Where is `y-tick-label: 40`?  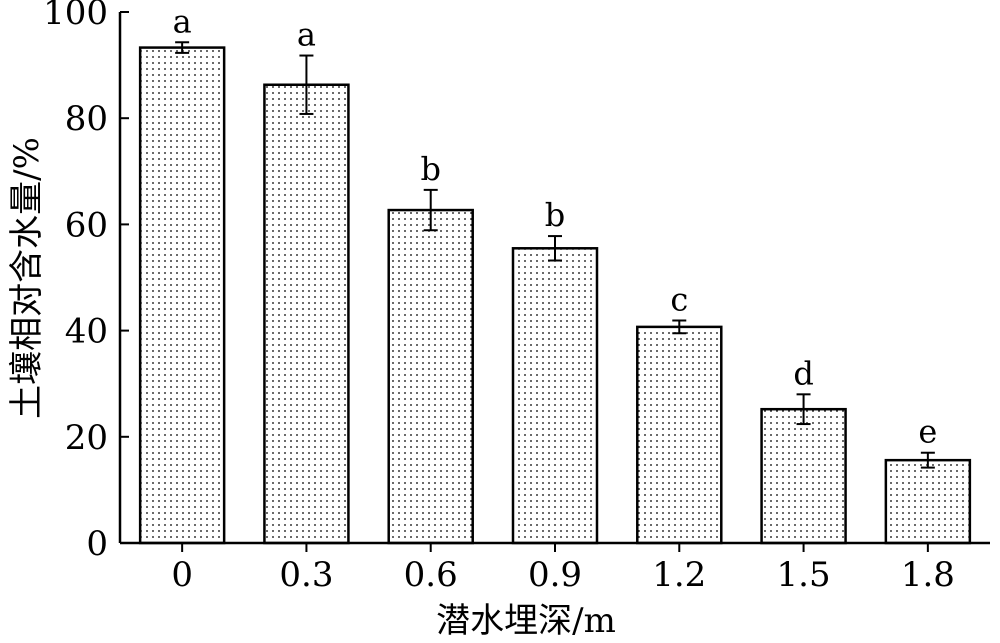
y-tick-label: 40 is located at coordinates (86, 332).